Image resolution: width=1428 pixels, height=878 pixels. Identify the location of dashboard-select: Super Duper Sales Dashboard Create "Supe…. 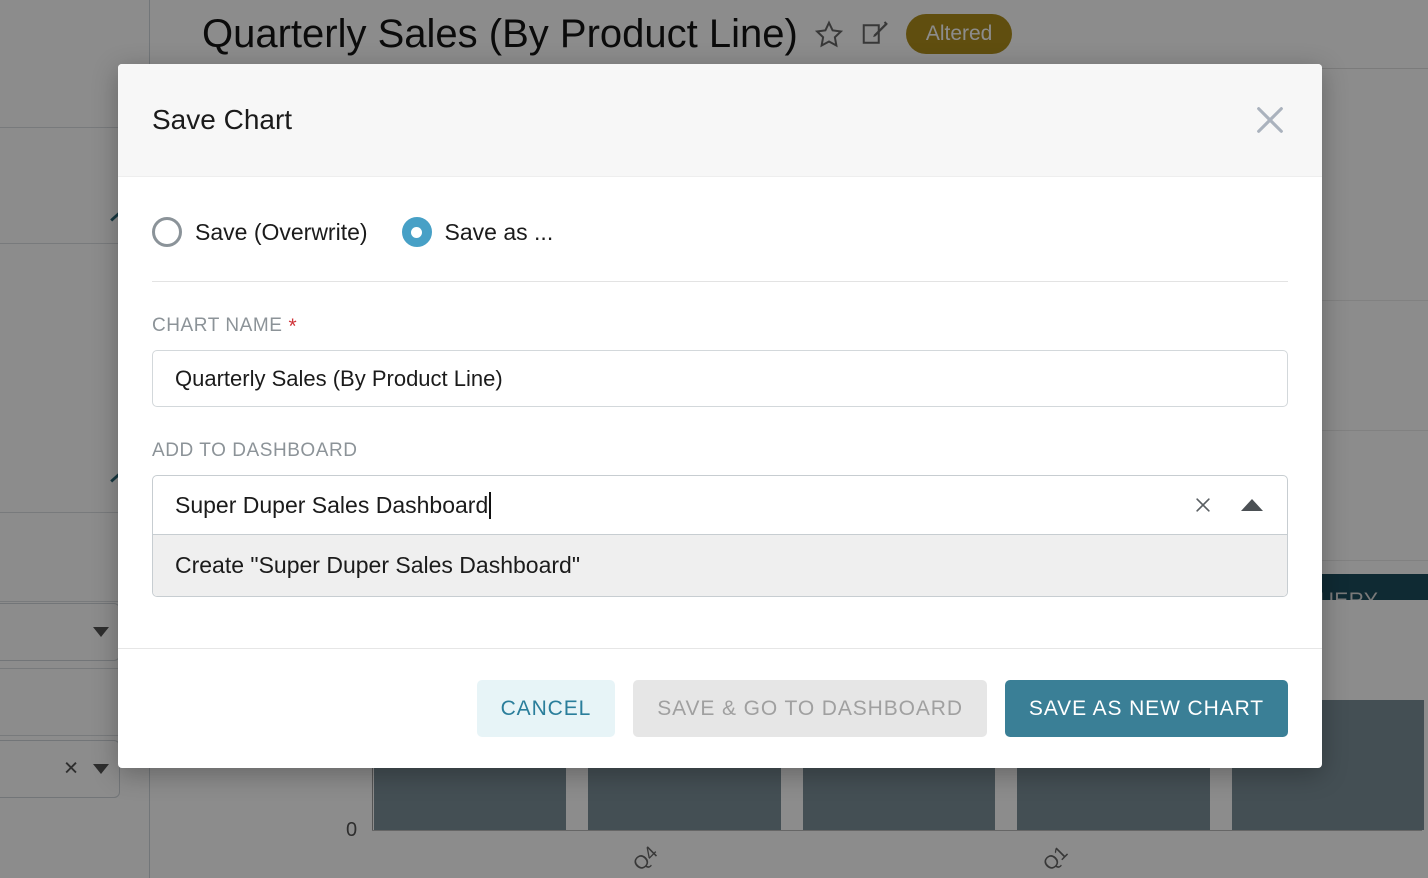
(720, 536).